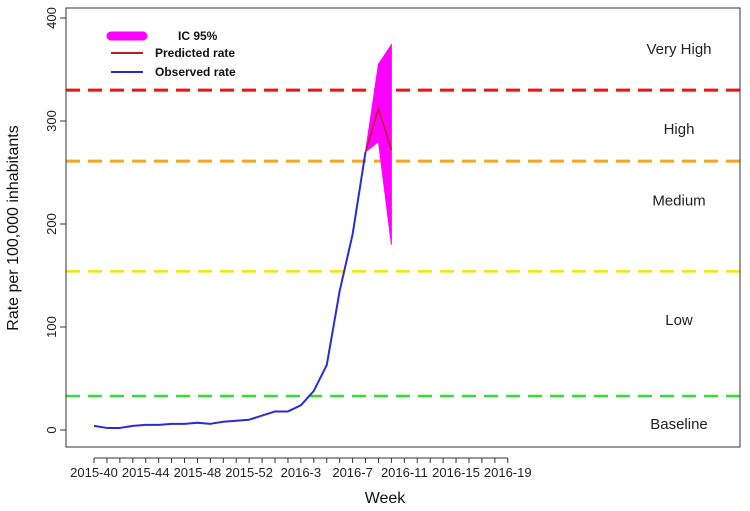  What do you see at coordinates (195, 53) in the screenshot?
I see `legend-label-predicted-rate: Predicted rate` at bounding box center [195, 53].